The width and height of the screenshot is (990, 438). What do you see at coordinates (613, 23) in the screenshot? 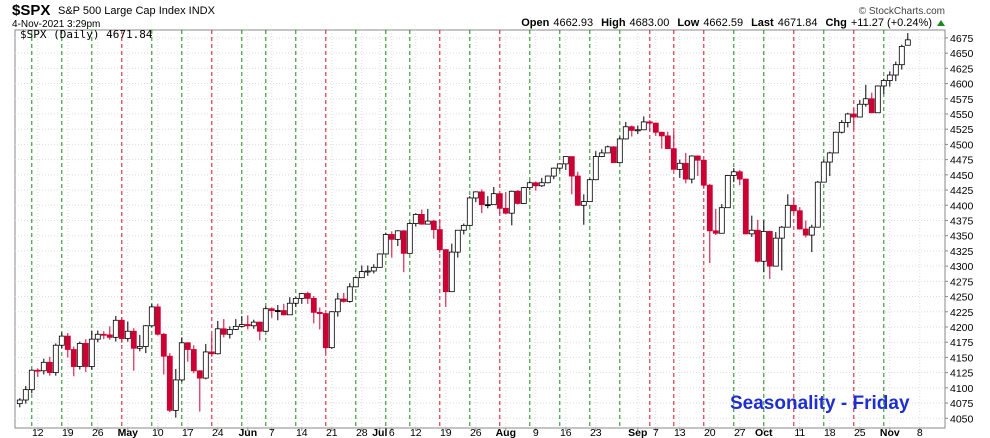
I see `quote-label: High` at bounding box center [613, 23].